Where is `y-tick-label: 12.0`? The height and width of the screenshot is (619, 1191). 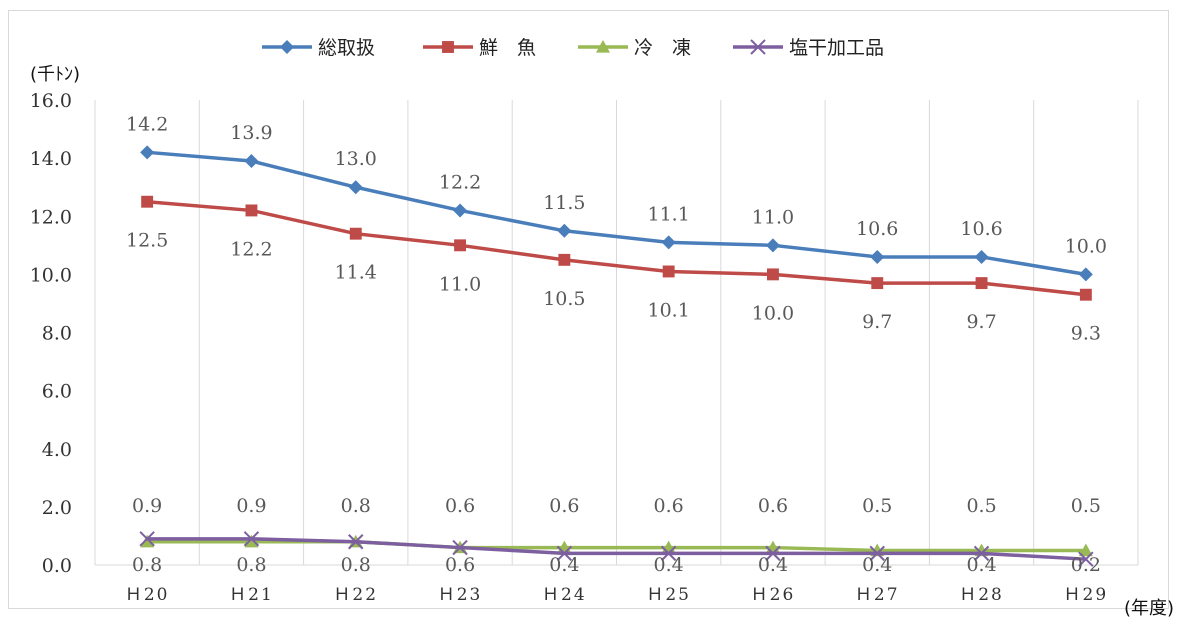
y-tick-label: 12.0 is located at coordinates (51, 217).